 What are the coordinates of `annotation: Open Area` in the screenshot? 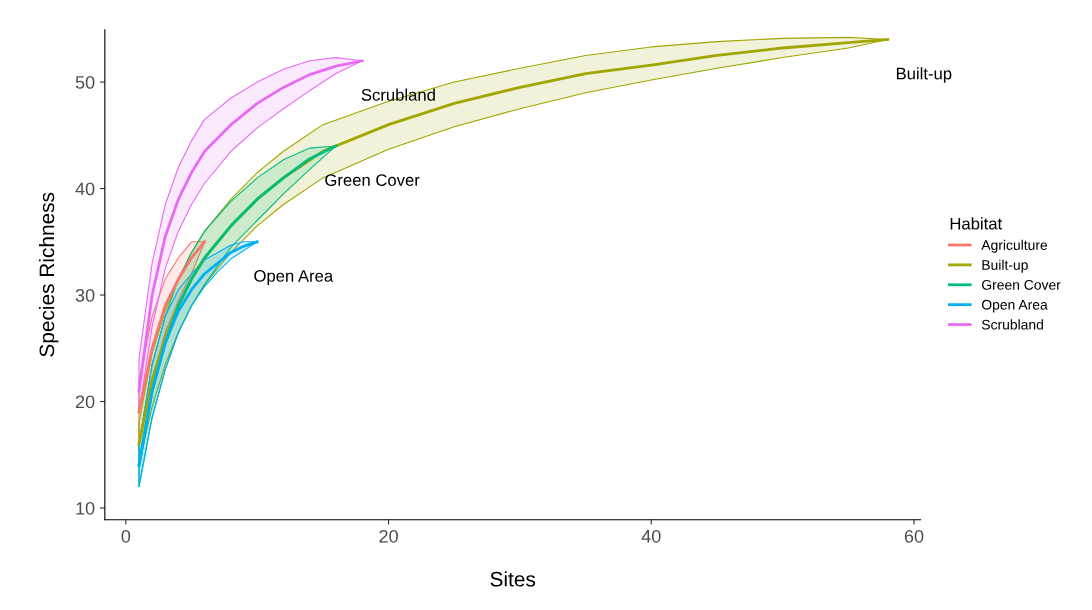 It's located at (294, 278).